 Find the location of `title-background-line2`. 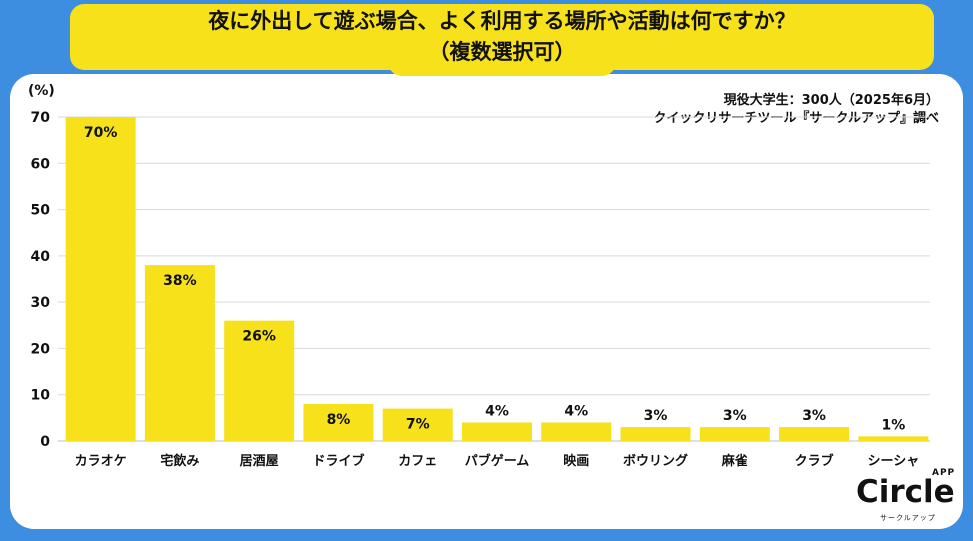

title-background-line2 is located at coordinates (502, 58).